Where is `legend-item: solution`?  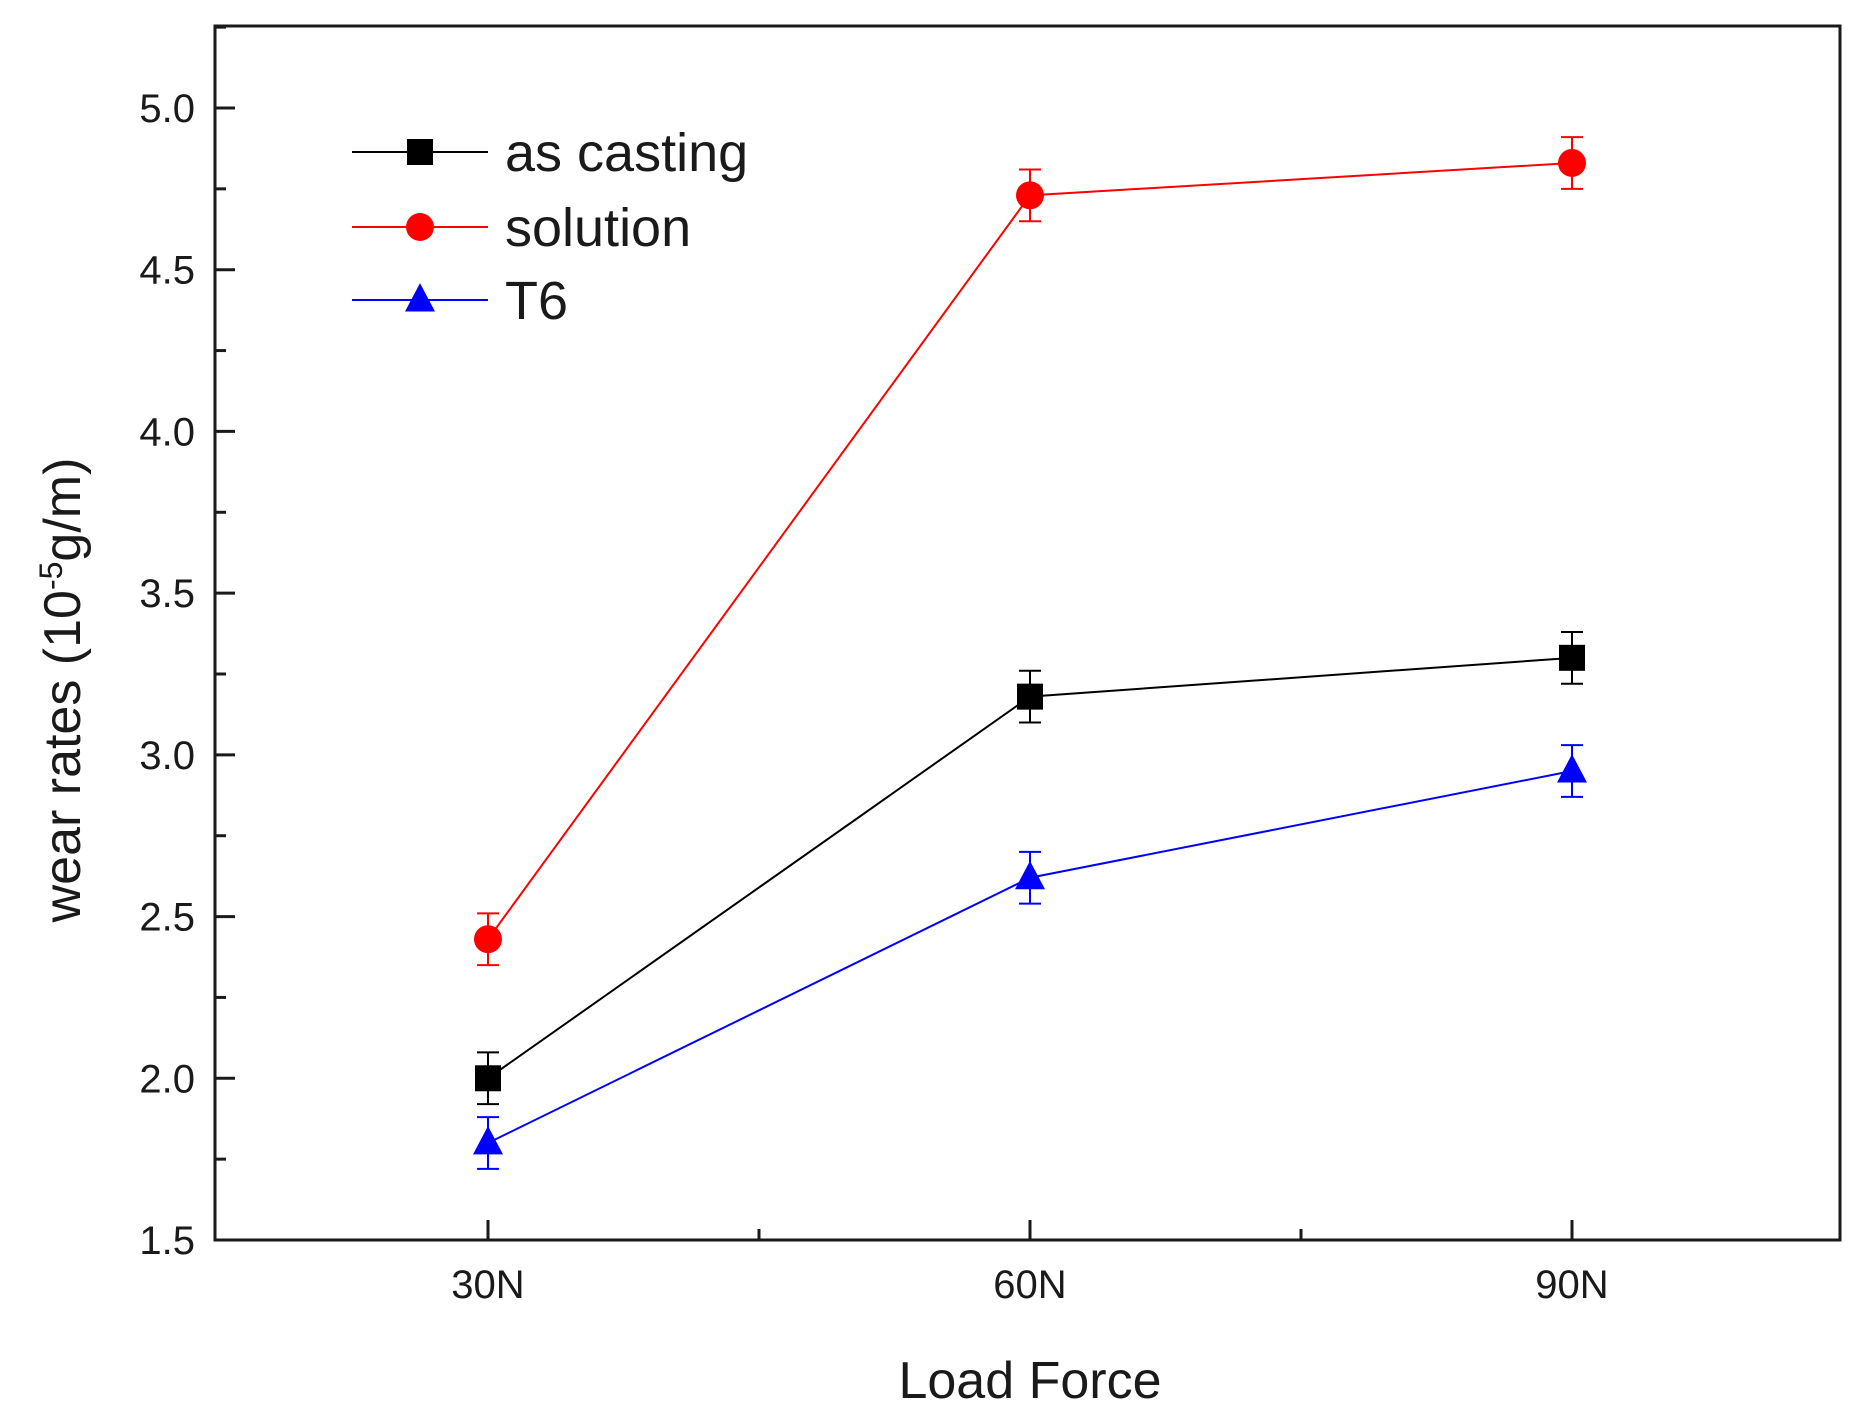
legend-item: solution is located at coordinates (521, 228).